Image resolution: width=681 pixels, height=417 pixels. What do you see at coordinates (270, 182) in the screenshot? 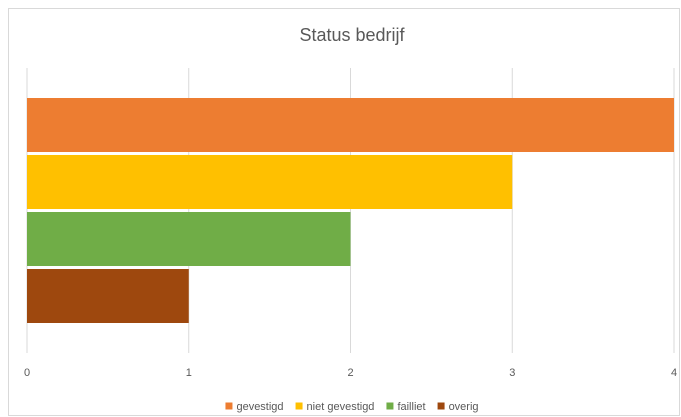
I see `bar-niet-gevestigd` at bounding box center [270, 182].